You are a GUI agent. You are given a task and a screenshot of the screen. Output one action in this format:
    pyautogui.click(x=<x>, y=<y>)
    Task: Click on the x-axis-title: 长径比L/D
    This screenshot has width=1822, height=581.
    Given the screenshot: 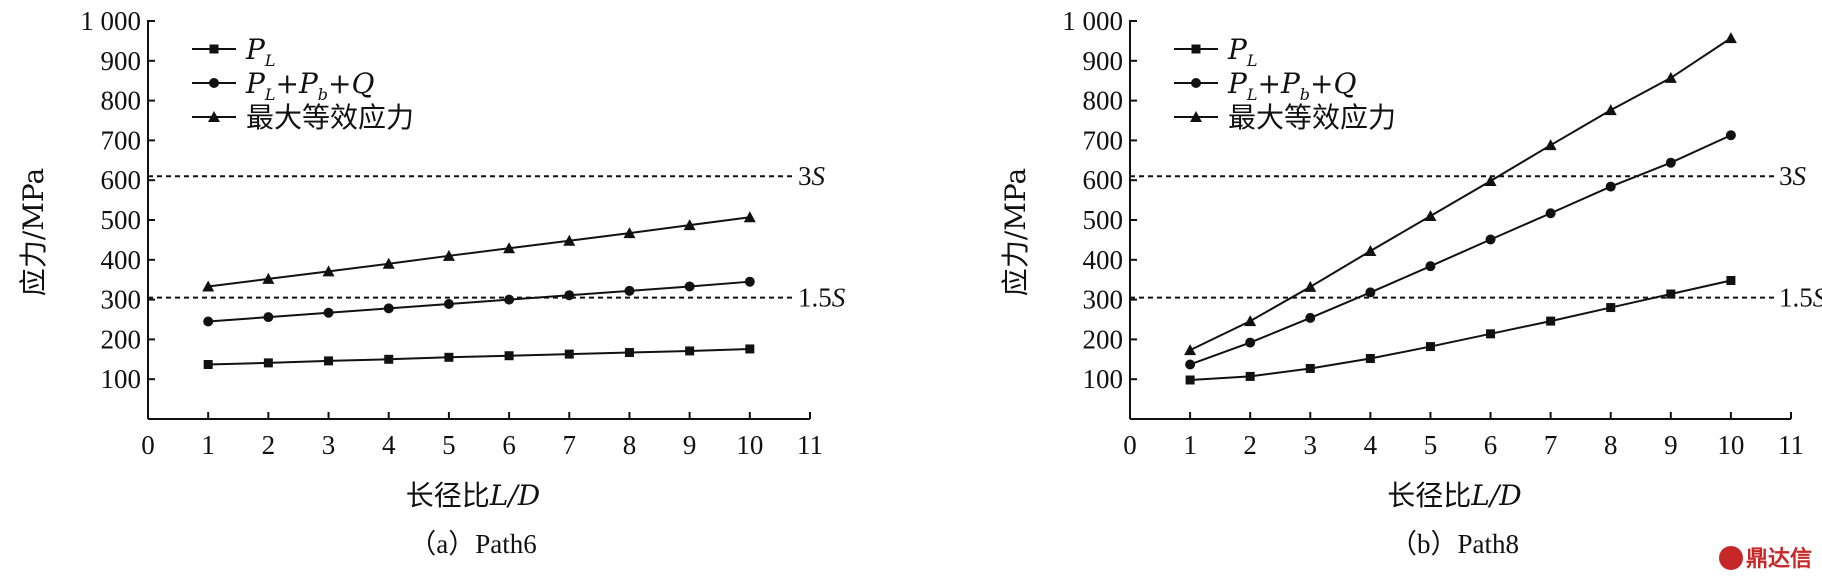 What is the action you would take?
    pyautogui.click(x=473, y=495)
    